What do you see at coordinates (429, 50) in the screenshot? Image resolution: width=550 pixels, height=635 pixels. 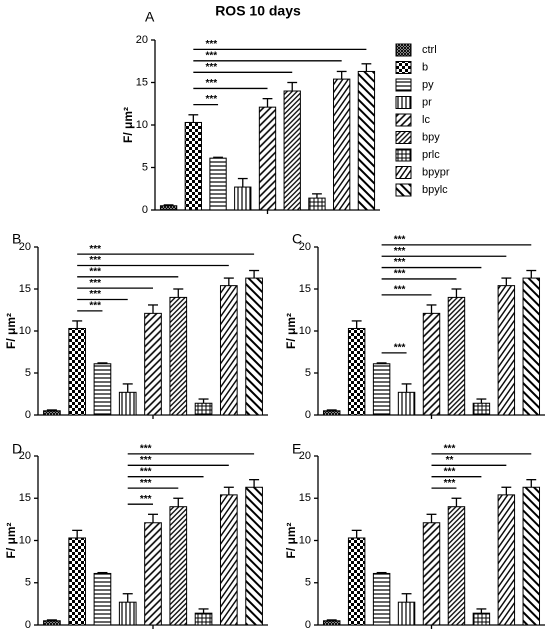 I see `legend-label: ctrl` at bounding box center [429, 50].